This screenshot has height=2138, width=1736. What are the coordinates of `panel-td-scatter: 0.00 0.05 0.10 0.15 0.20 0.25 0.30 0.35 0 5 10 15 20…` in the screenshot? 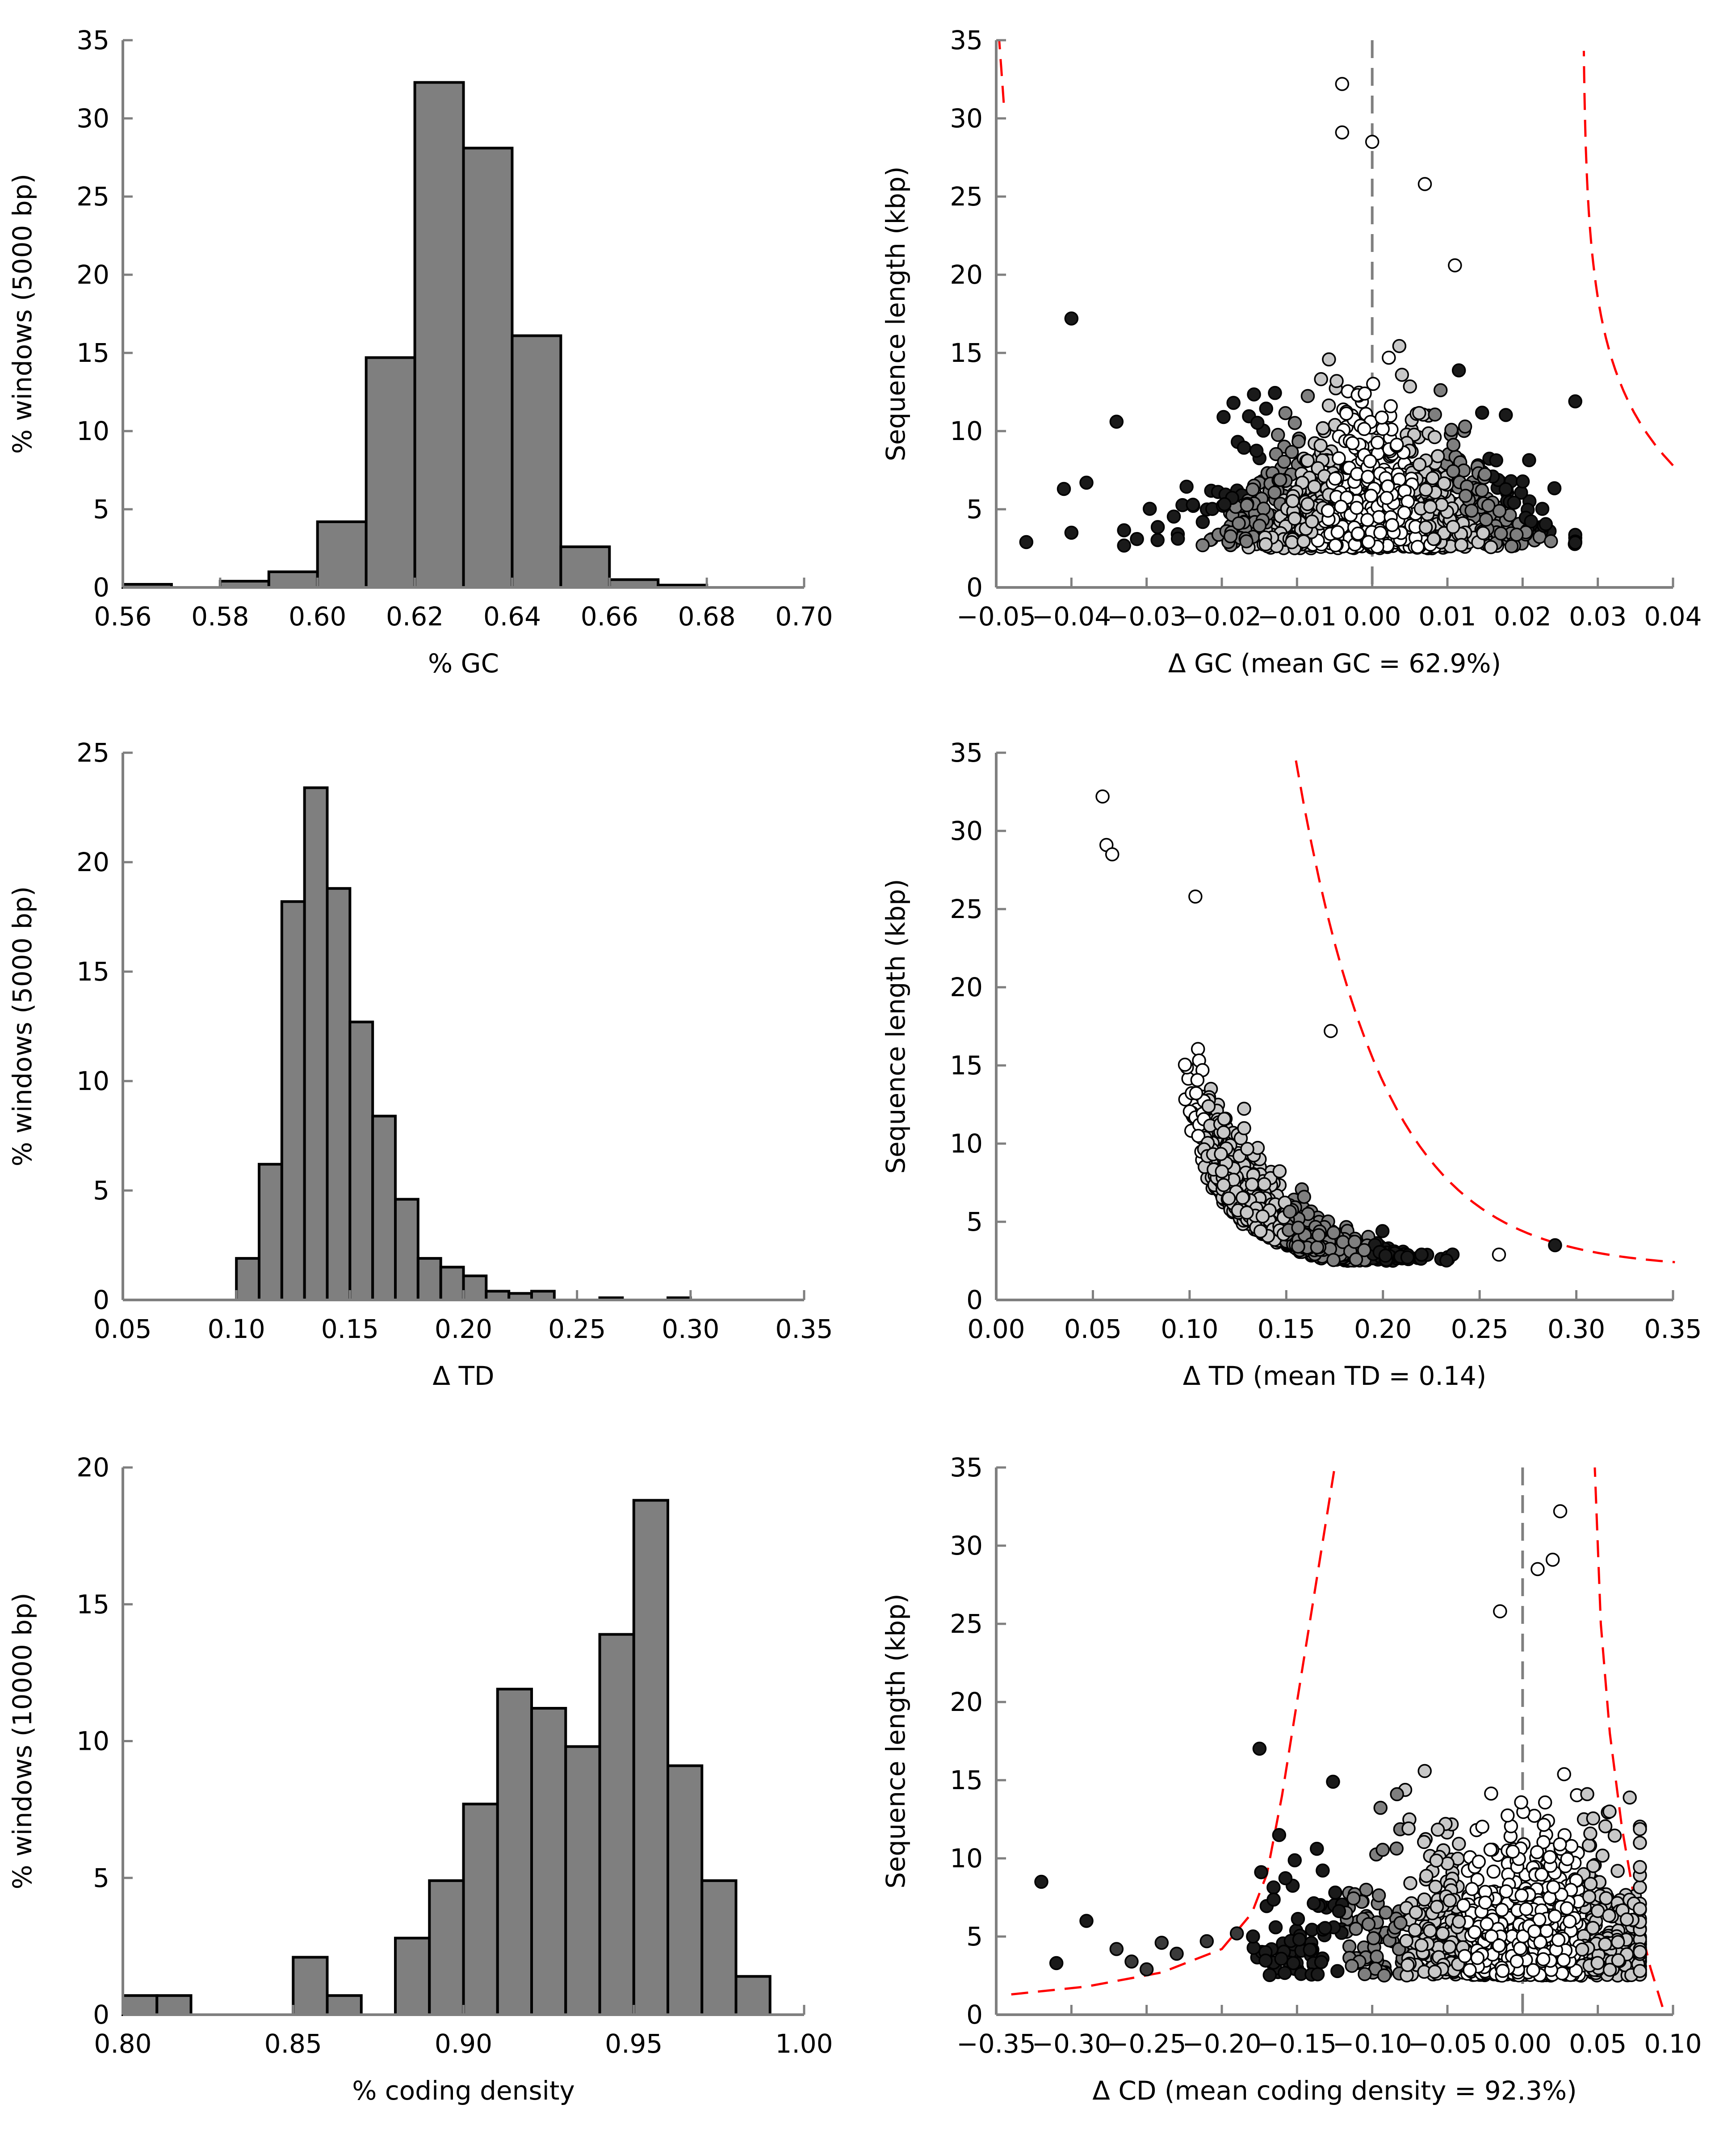 It's located at (1291, 1065).